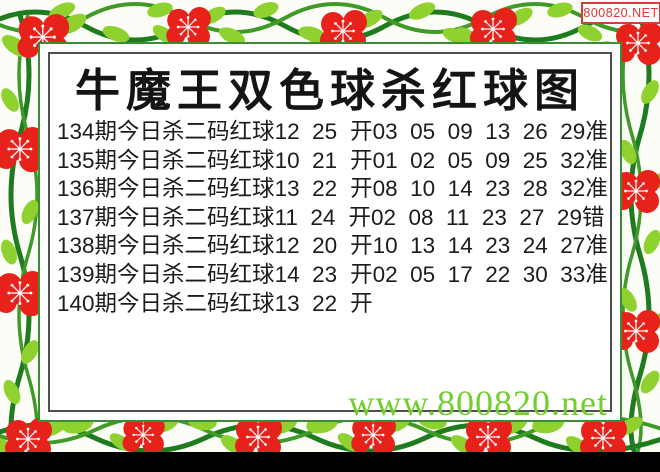  What do you see at coordinates (306, 160) in the screenshot?
I see `row-kill-numbers: 10 21` at bounding box center [306, 160].